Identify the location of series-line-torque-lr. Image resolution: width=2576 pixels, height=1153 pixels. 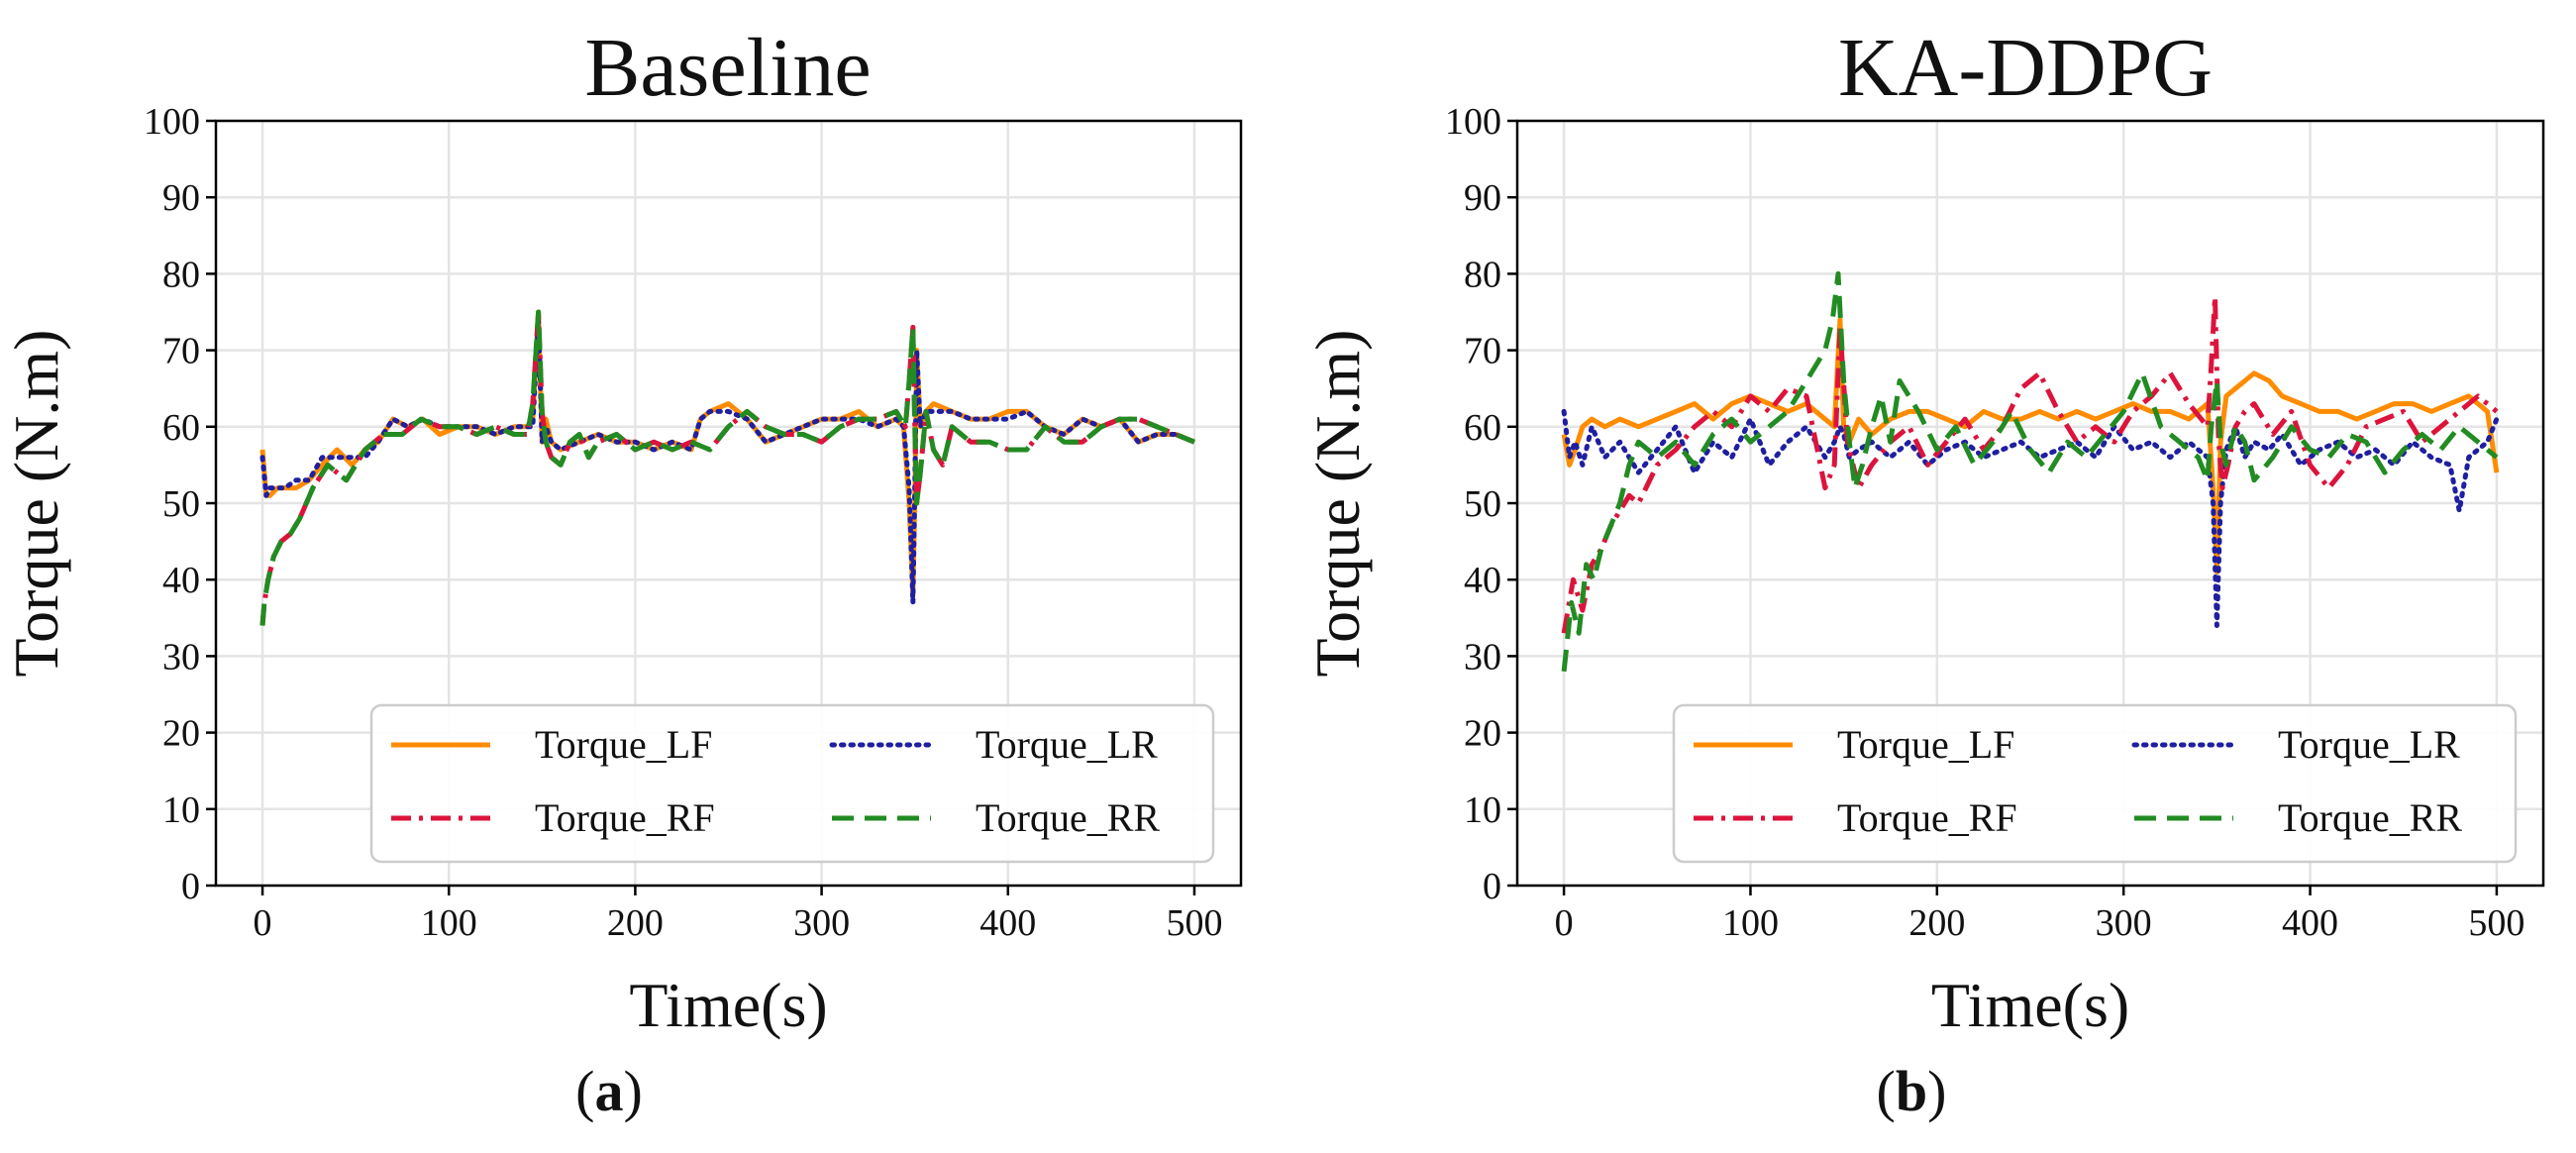
(728, 461).